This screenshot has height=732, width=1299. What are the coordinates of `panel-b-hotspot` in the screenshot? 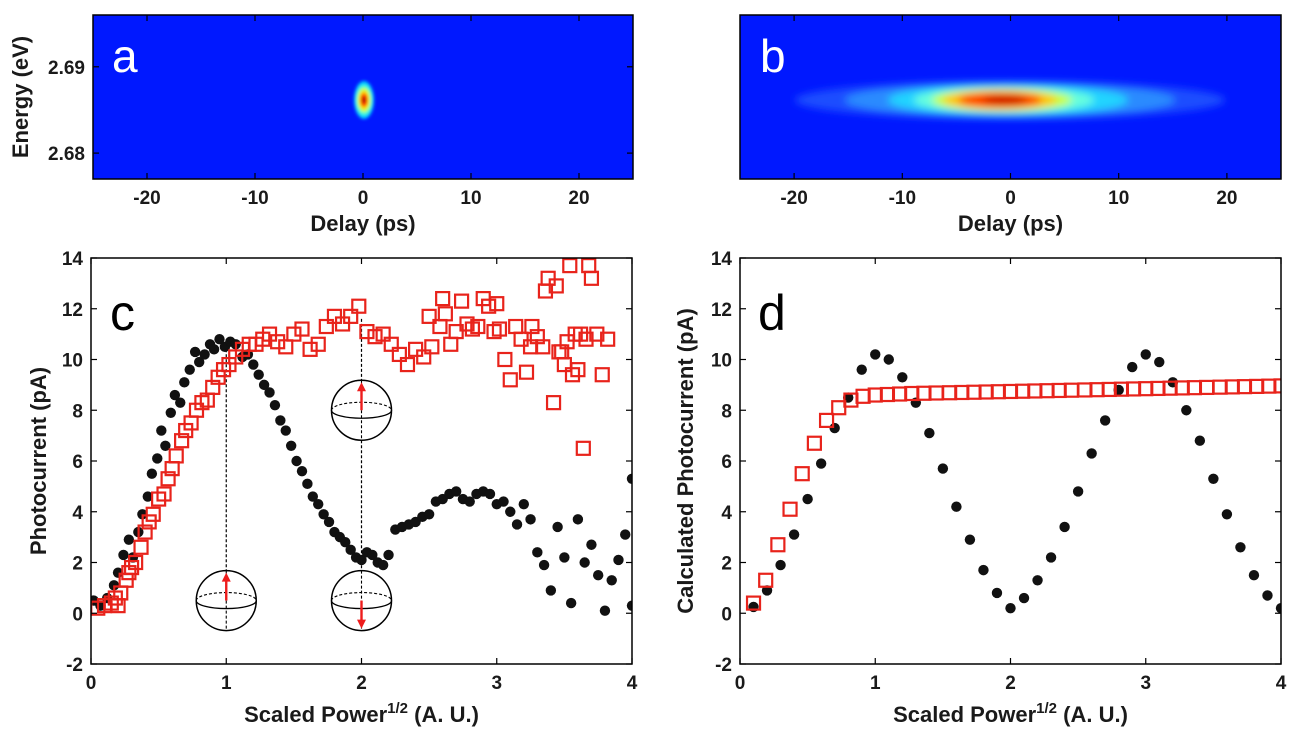 It's located at (1010, 100).